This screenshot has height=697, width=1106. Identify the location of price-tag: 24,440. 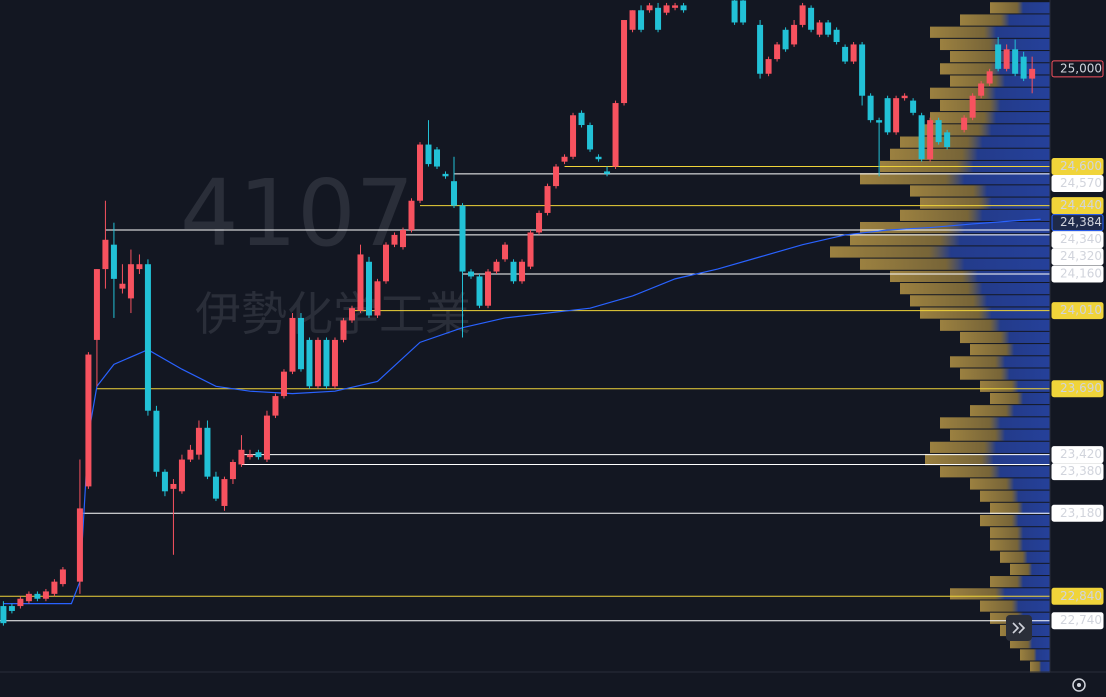
(1081, 205).